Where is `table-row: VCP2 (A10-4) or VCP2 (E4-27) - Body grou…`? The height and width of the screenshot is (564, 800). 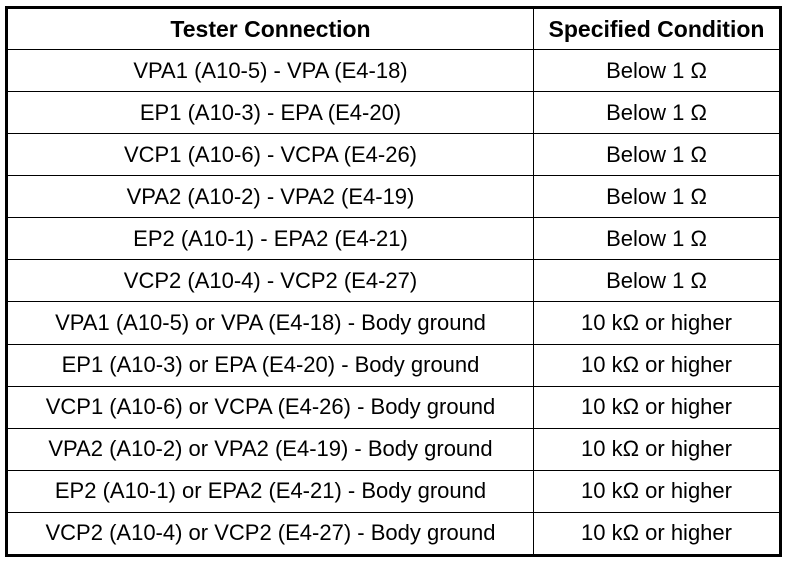
table-row: VCP2 (A10-4) or VCP2 (E4-27) - Body grou… is located at coordinates (393, 534).